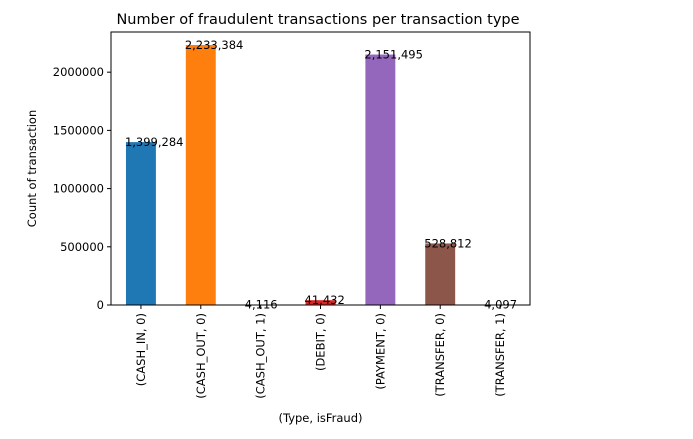 The height and width of the screenshot is (439, 693). I want to click on x-tick-label-3: (CASH_OUT, 1), so click(261, 356).